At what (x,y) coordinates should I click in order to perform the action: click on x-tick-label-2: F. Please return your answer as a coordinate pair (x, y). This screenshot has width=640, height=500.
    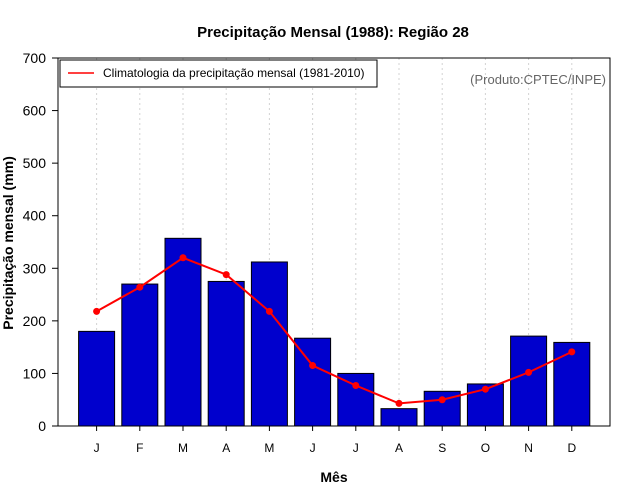
    Looking at the image, I should click on (139, 448).